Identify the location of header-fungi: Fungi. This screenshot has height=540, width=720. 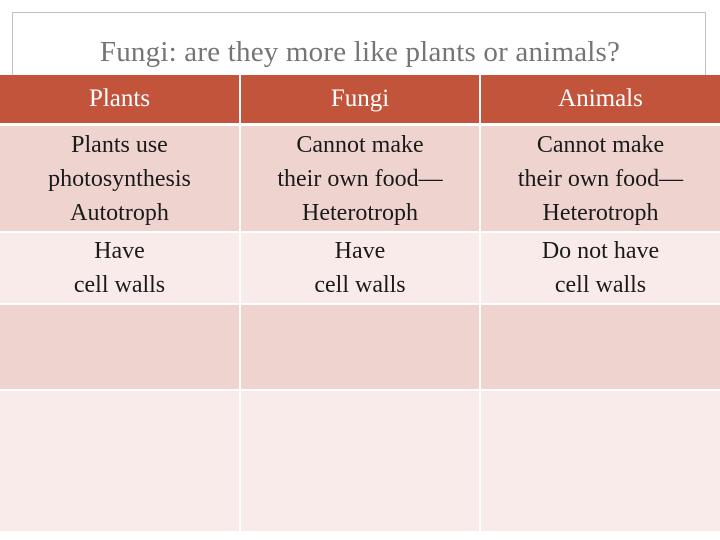
(360, 100).